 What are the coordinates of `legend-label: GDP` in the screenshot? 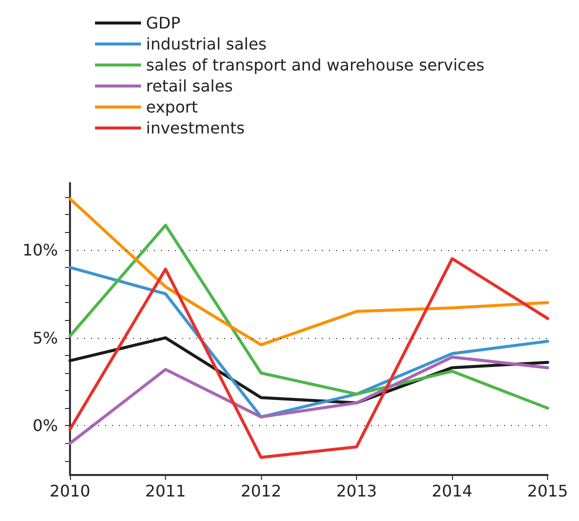 It's located at (163, 23).